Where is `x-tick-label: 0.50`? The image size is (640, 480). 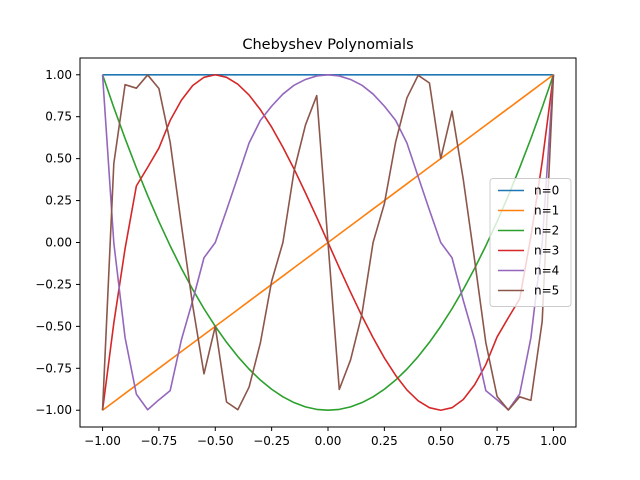
x-tick-label: 0.50 is located at coordinates (440, 441).